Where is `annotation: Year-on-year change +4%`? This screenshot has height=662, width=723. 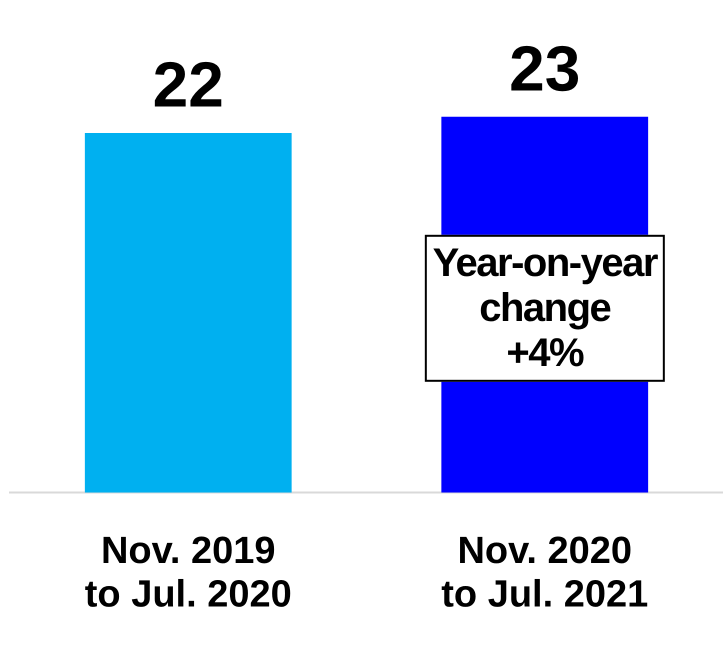
annotation: Year-on-year change +4% is located at coordinates (544, 308).